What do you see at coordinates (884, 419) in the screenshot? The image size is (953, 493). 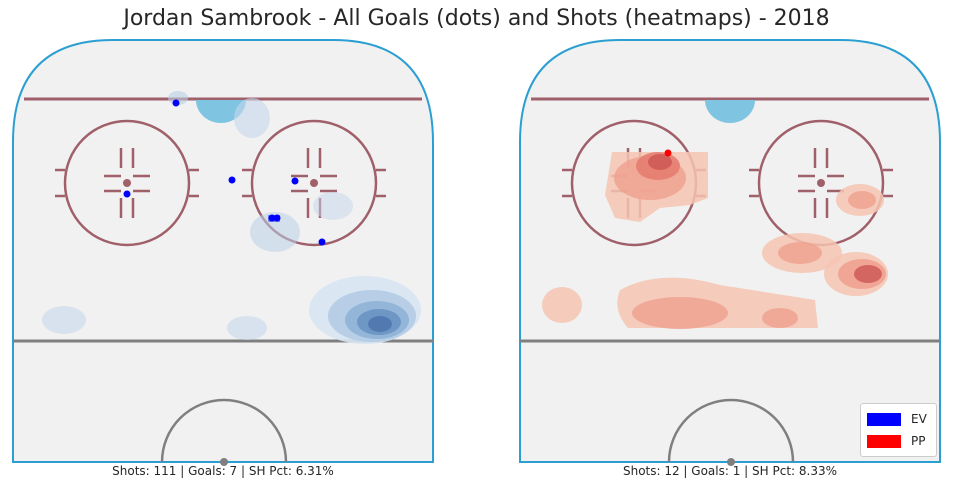 I see `legend-swatch-ev` at bounding box center [884, 419].